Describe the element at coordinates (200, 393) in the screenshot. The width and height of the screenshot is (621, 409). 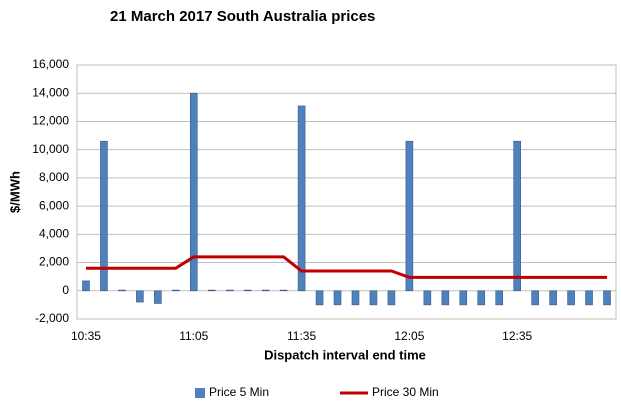
I see `legend-swatch` at that location.